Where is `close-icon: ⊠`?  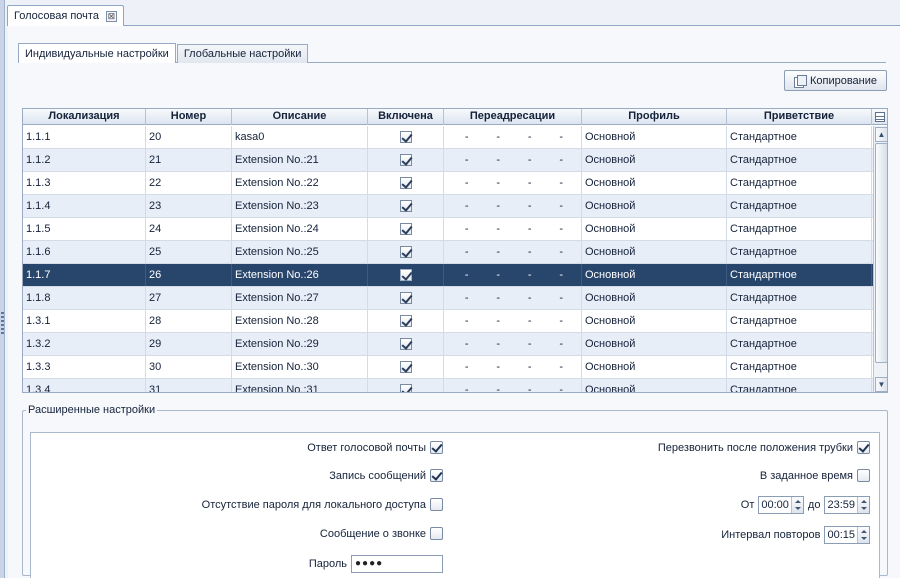
close-icon: ⊠ is located at coordinates (111, 16).